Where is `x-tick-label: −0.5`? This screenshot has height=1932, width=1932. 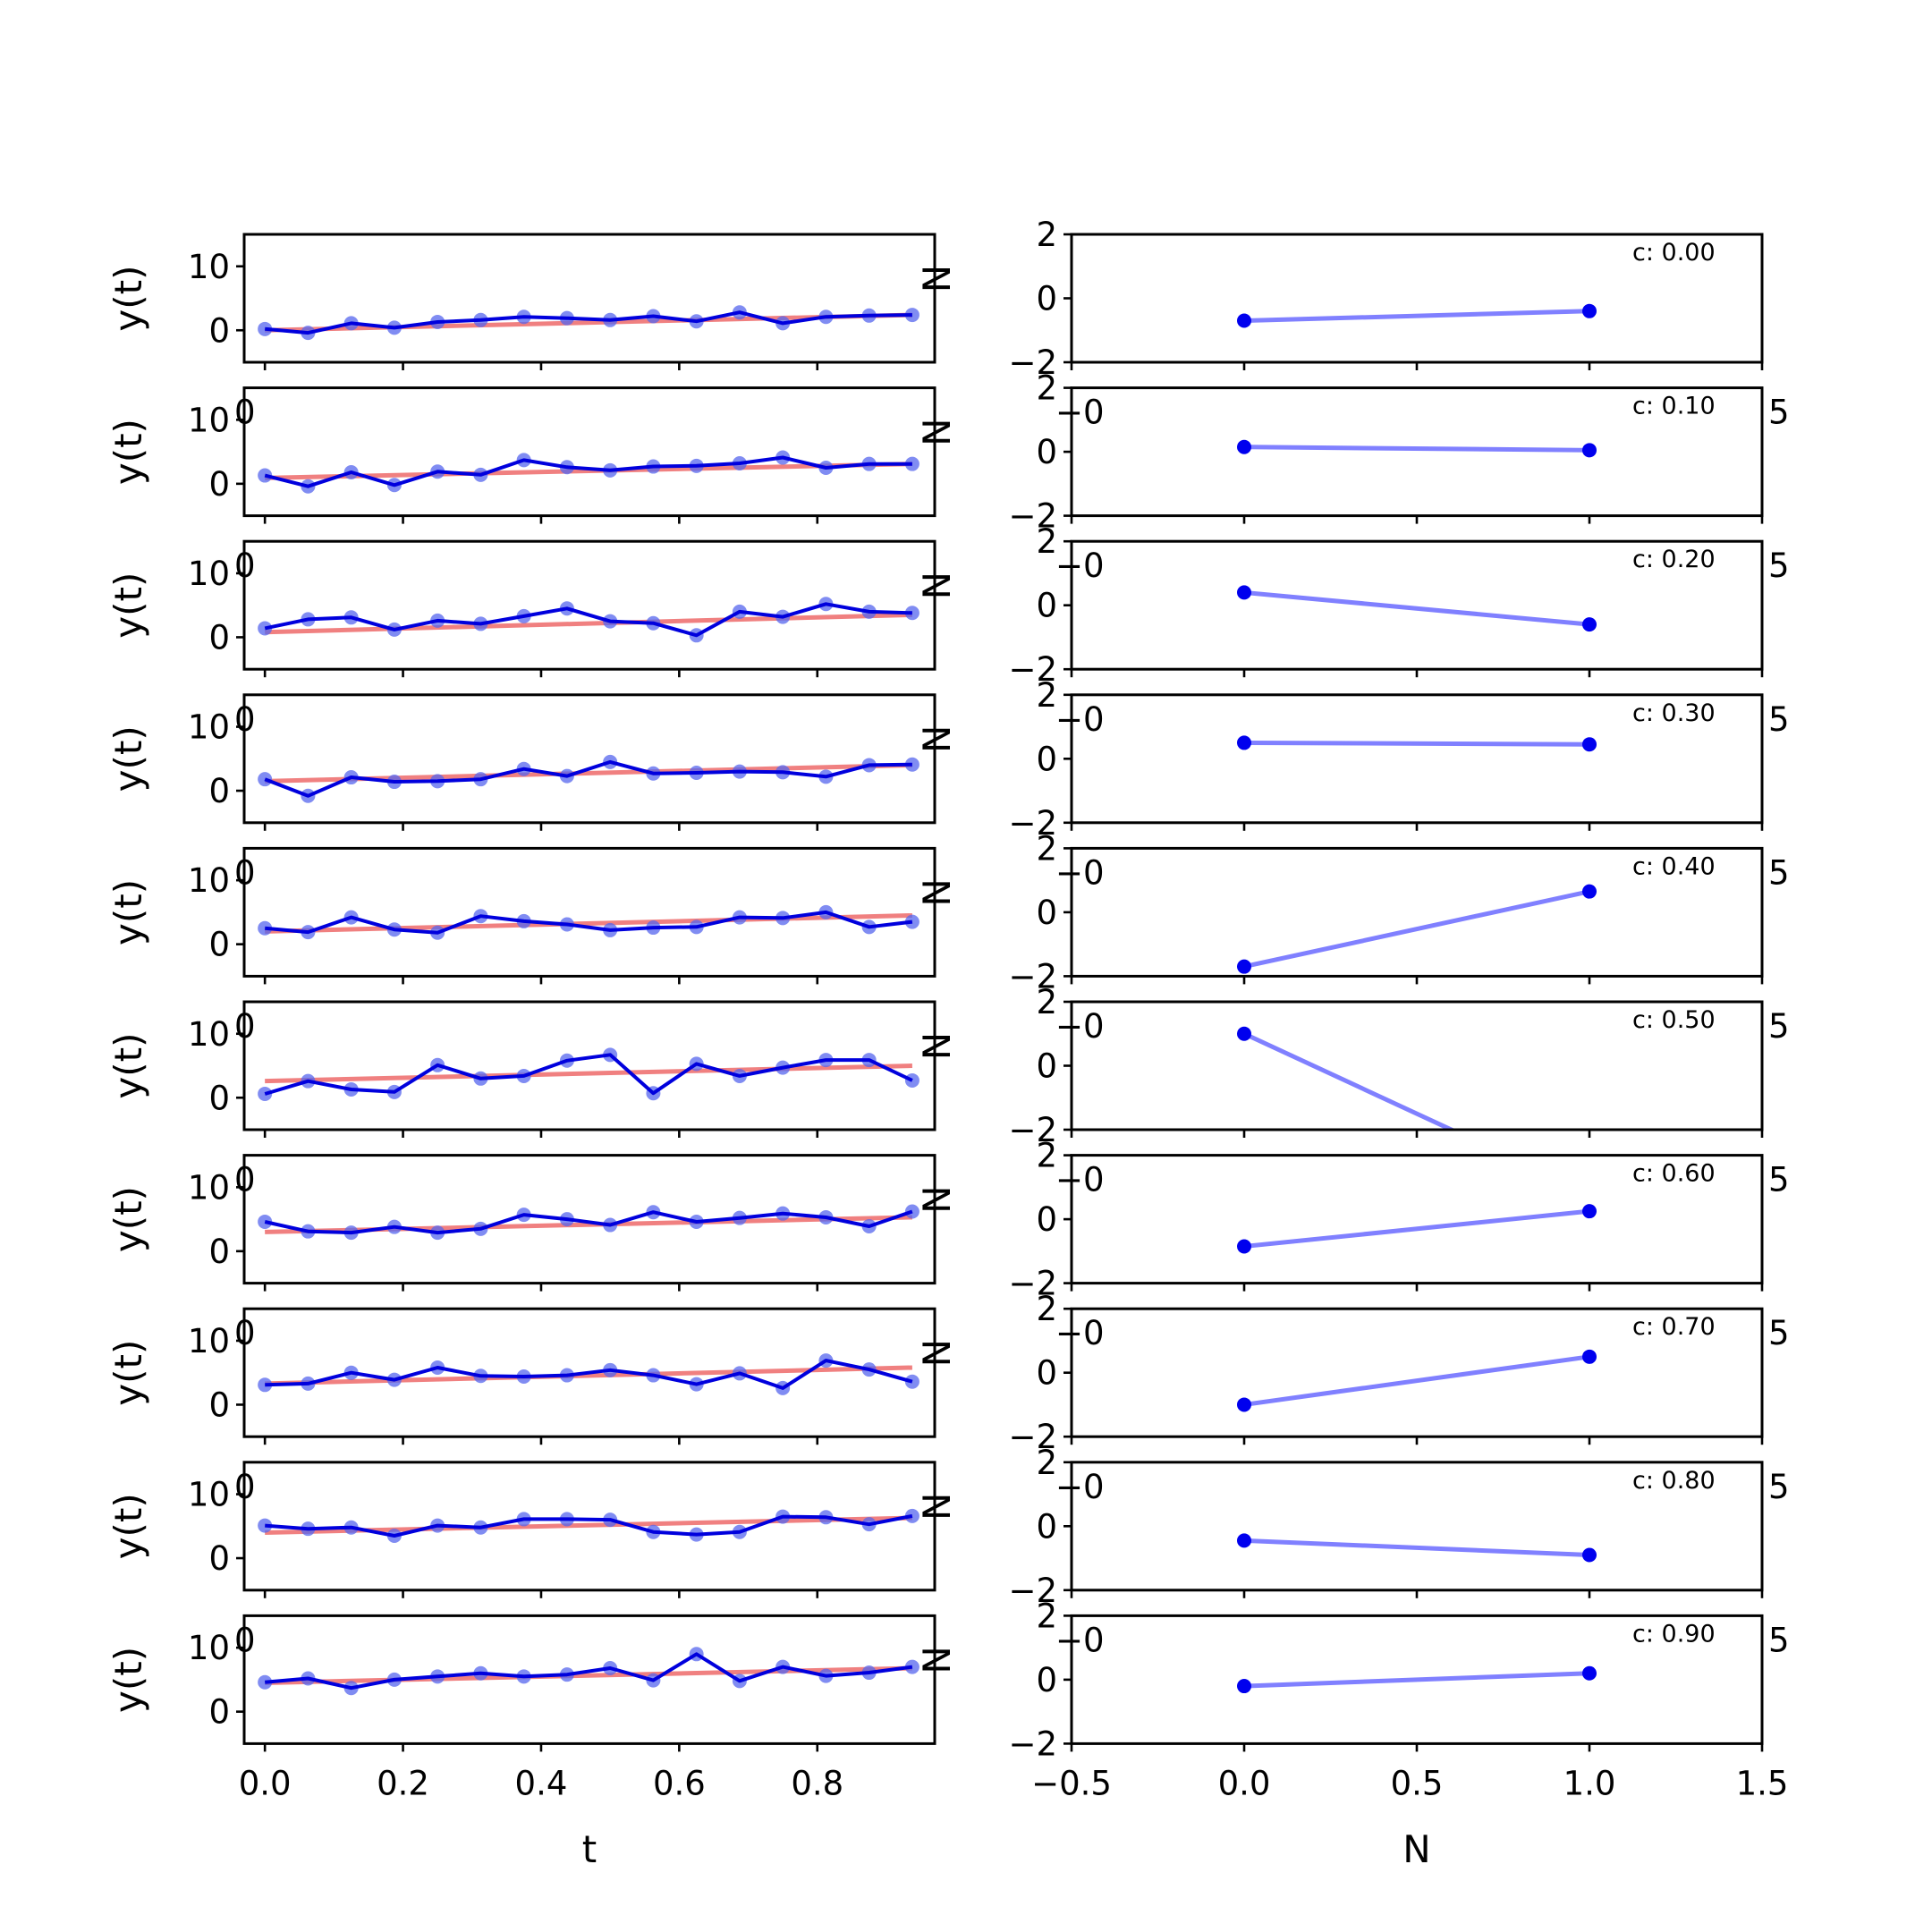
x-tick-label: −0.5 is located at coordinates (1071, 1783).